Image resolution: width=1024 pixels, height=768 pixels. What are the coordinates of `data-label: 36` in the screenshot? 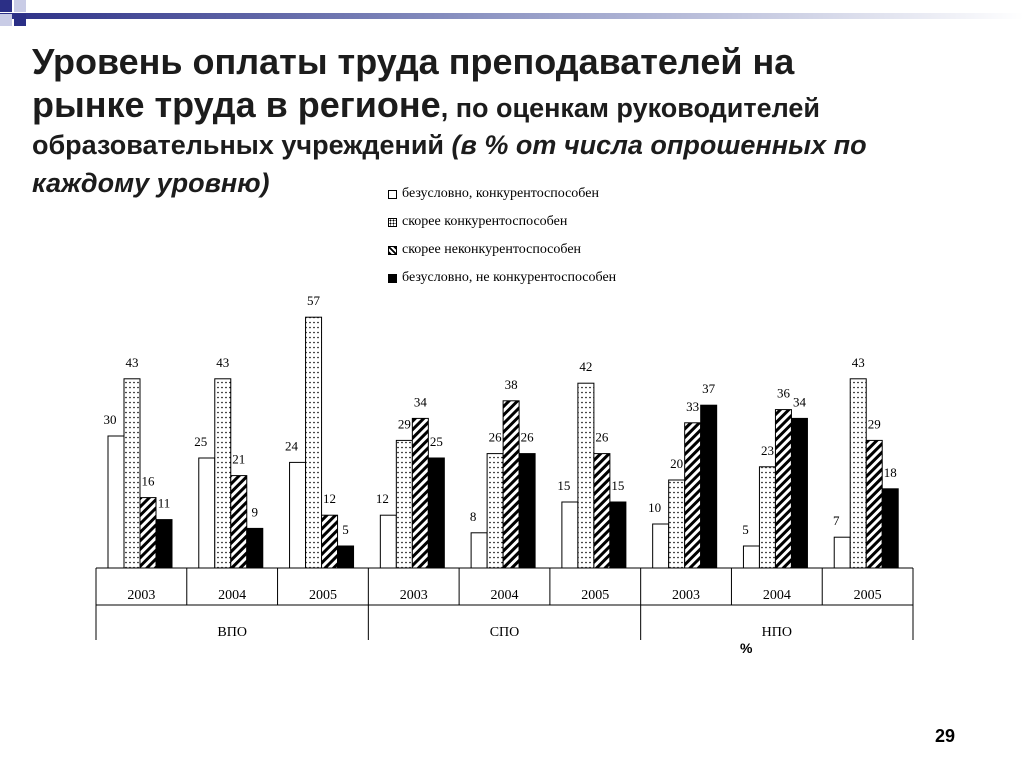 It's located at (784, 393).